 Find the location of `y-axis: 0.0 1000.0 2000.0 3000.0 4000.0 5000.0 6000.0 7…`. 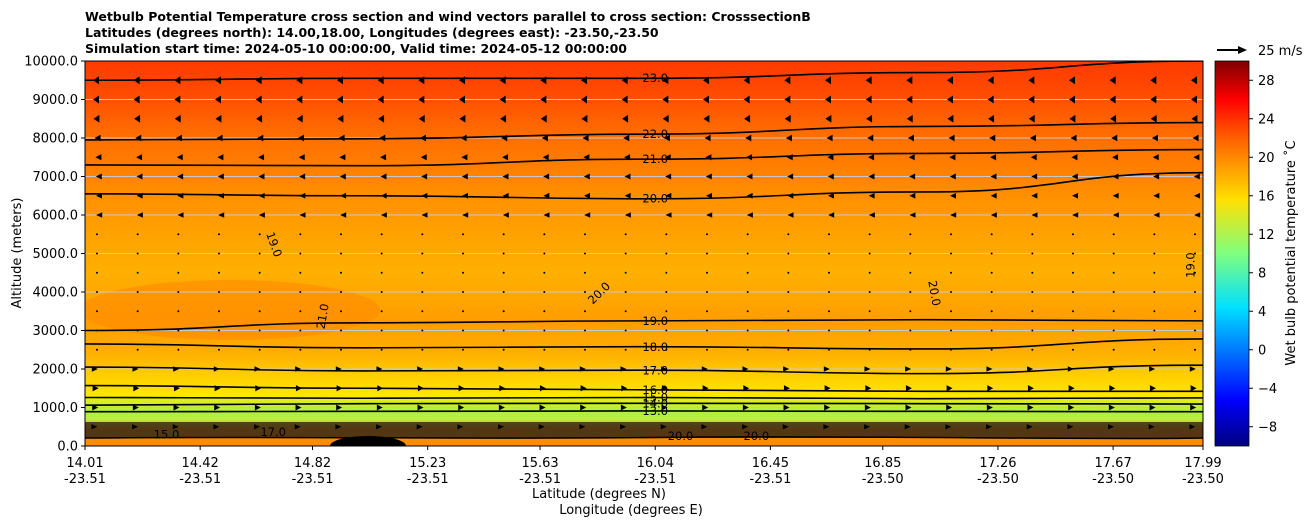

y-axis: 0.0 1000.0 2000.0 3000.0 4000.0 5000.0 6000.0 7… is located at coordinates (54, 255).